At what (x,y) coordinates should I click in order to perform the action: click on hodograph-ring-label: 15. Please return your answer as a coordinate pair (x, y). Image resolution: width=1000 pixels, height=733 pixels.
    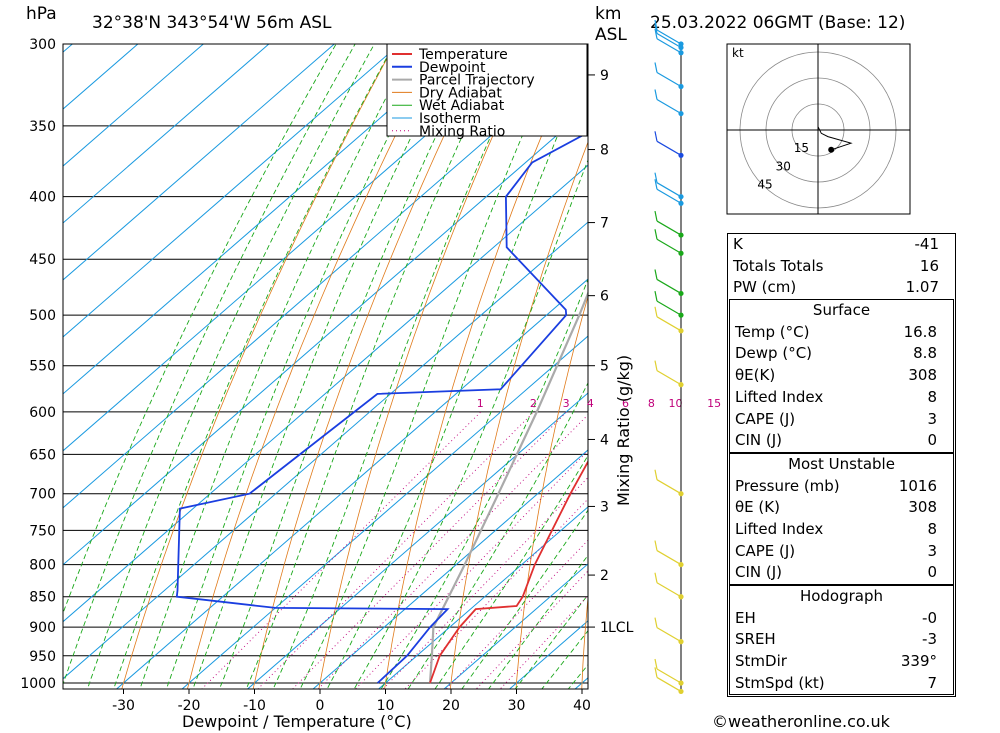
    Looking at the image, I should click on (801, 148).